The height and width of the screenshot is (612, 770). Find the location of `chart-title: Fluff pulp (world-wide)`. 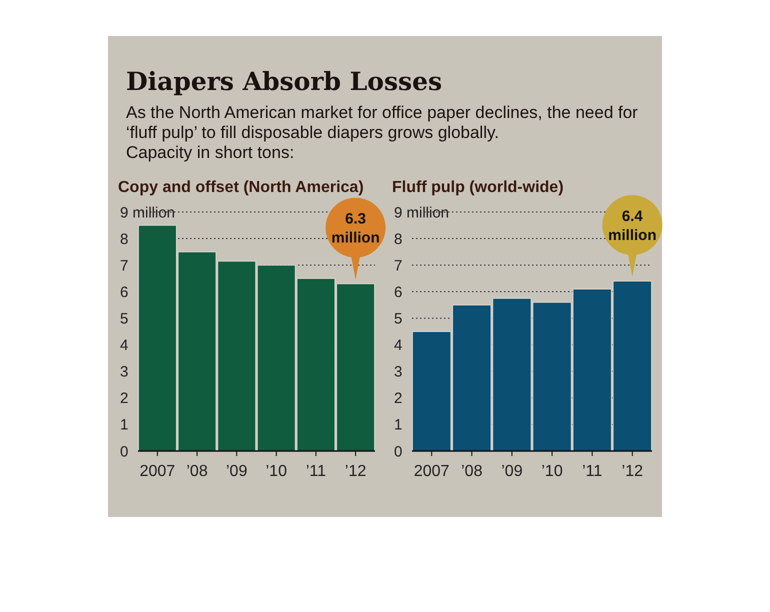

chart-title: Fluff pulp (world-wide) is located at coordinates (478, 187).